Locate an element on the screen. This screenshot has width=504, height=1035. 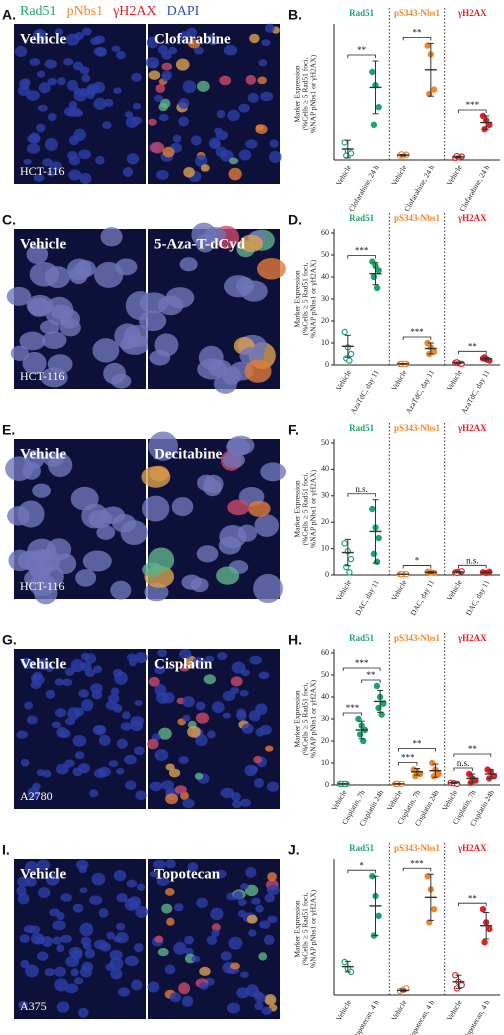
y-tick-label: 10 is located at coordinates (325, 762).